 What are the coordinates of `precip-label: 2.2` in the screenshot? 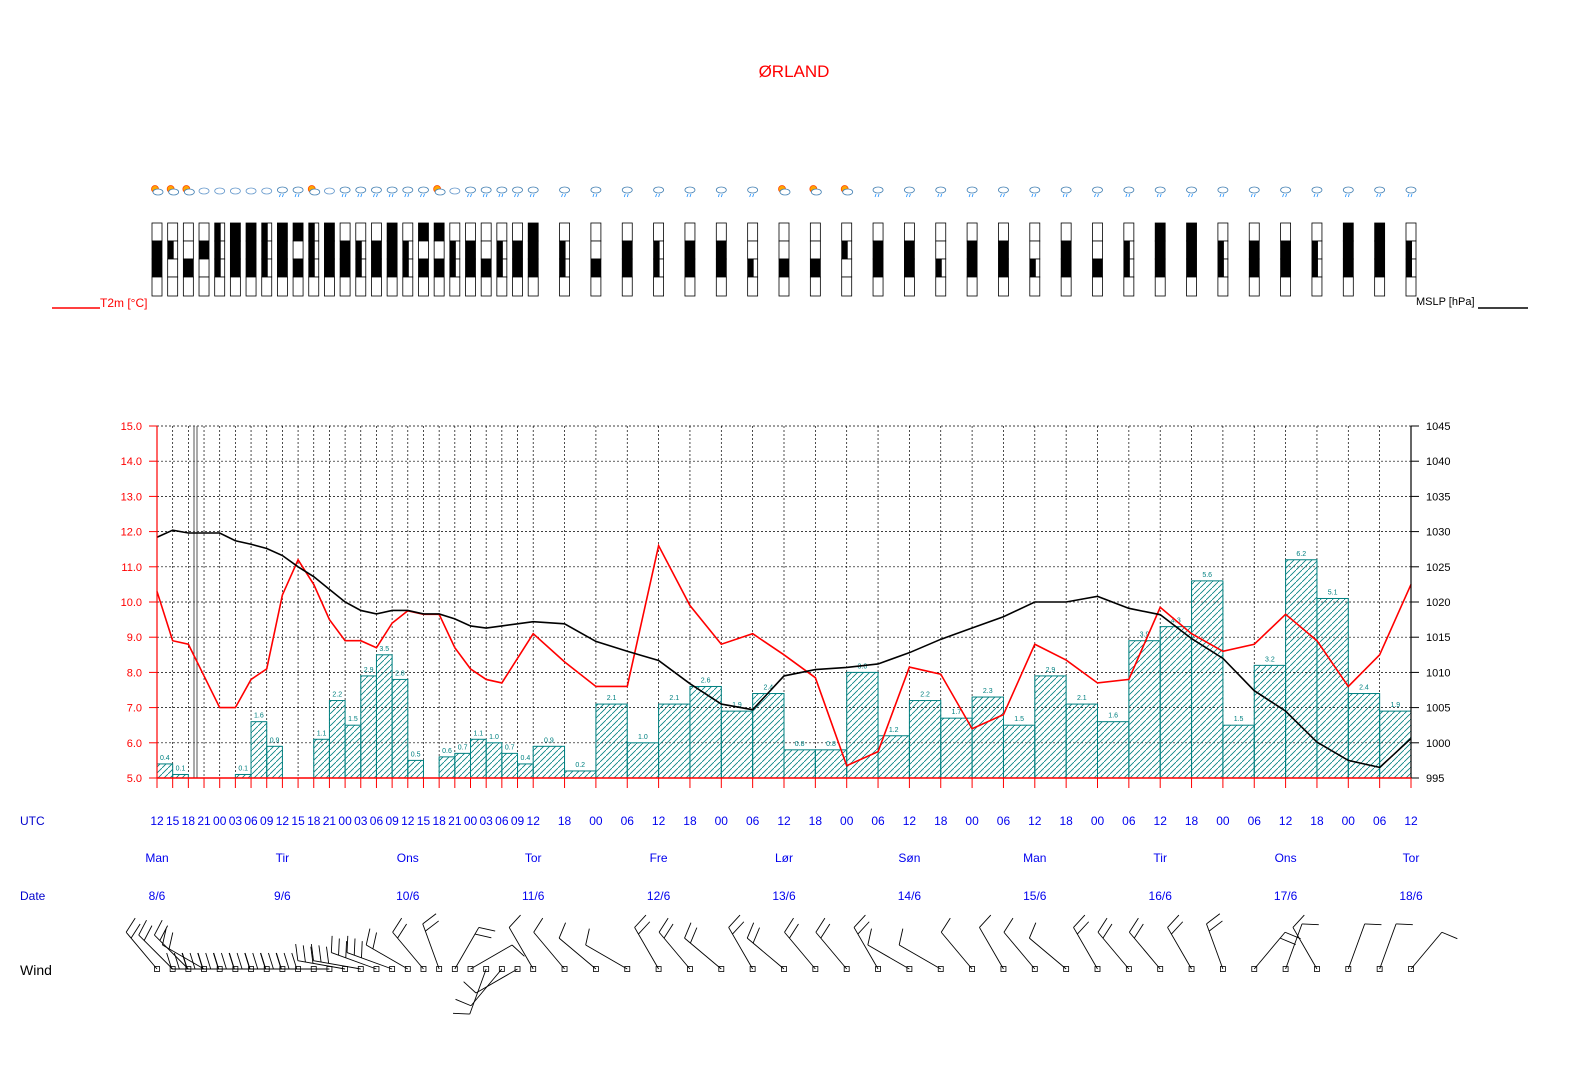 It's located at (925, 695).